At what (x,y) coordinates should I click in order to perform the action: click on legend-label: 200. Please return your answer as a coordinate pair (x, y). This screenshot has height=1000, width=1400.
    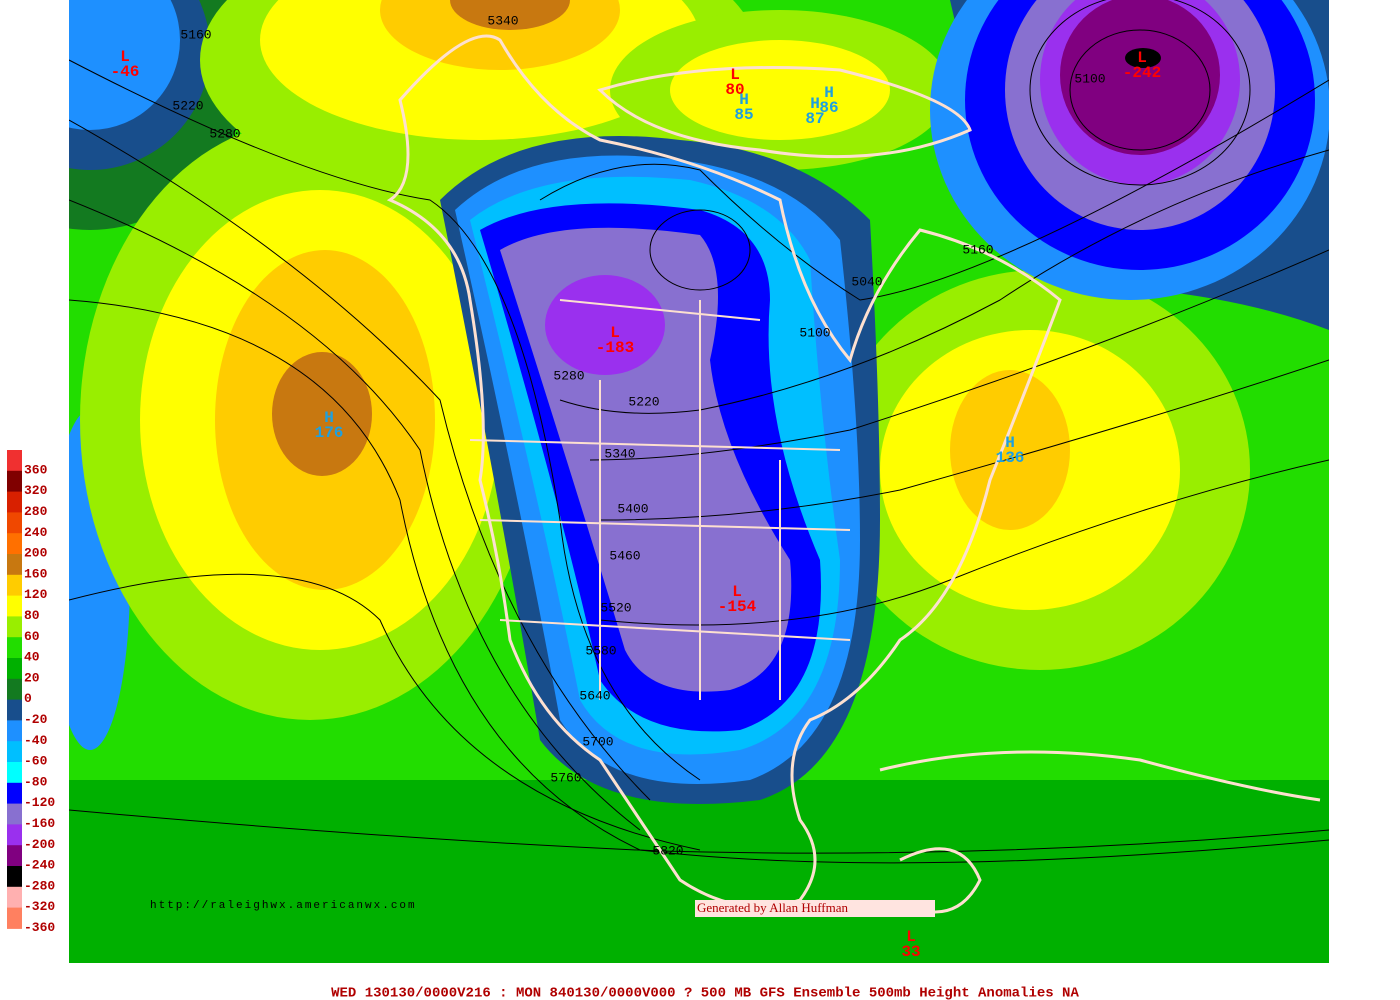
    Looking at the image, I should click on (36, 553).